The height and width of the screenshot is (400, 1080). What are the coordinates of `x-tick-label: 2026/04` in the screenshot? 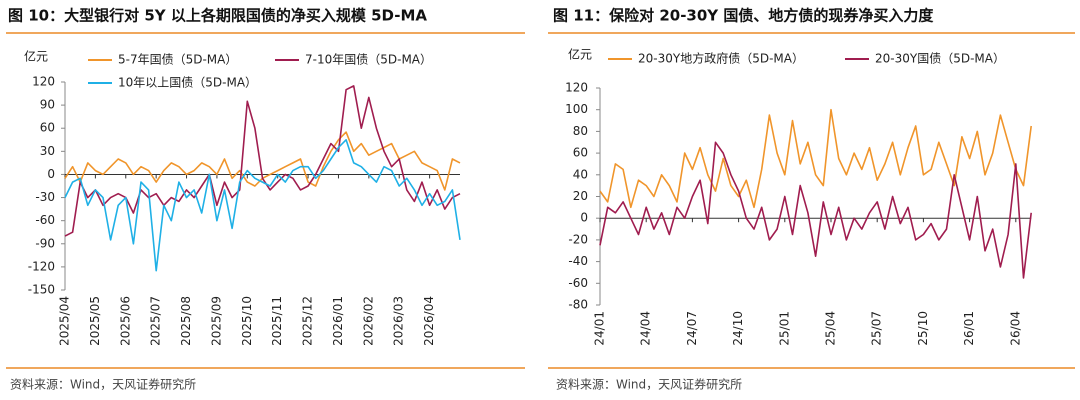 It's located at (429, 321).